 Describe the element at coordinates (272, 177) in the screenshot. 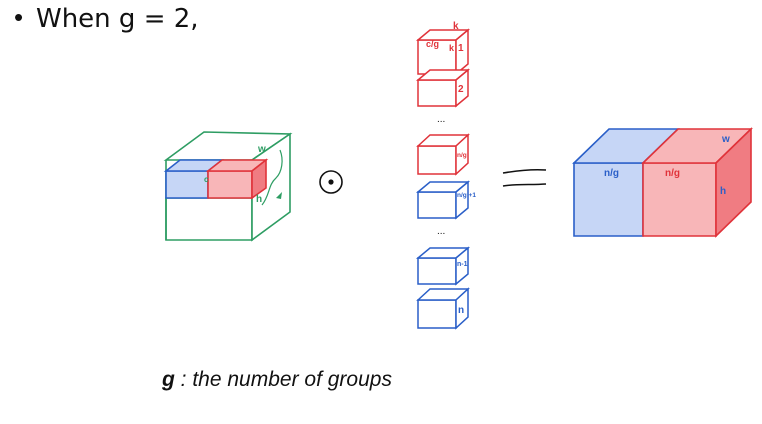

I see `sketch-stroke` at that location.